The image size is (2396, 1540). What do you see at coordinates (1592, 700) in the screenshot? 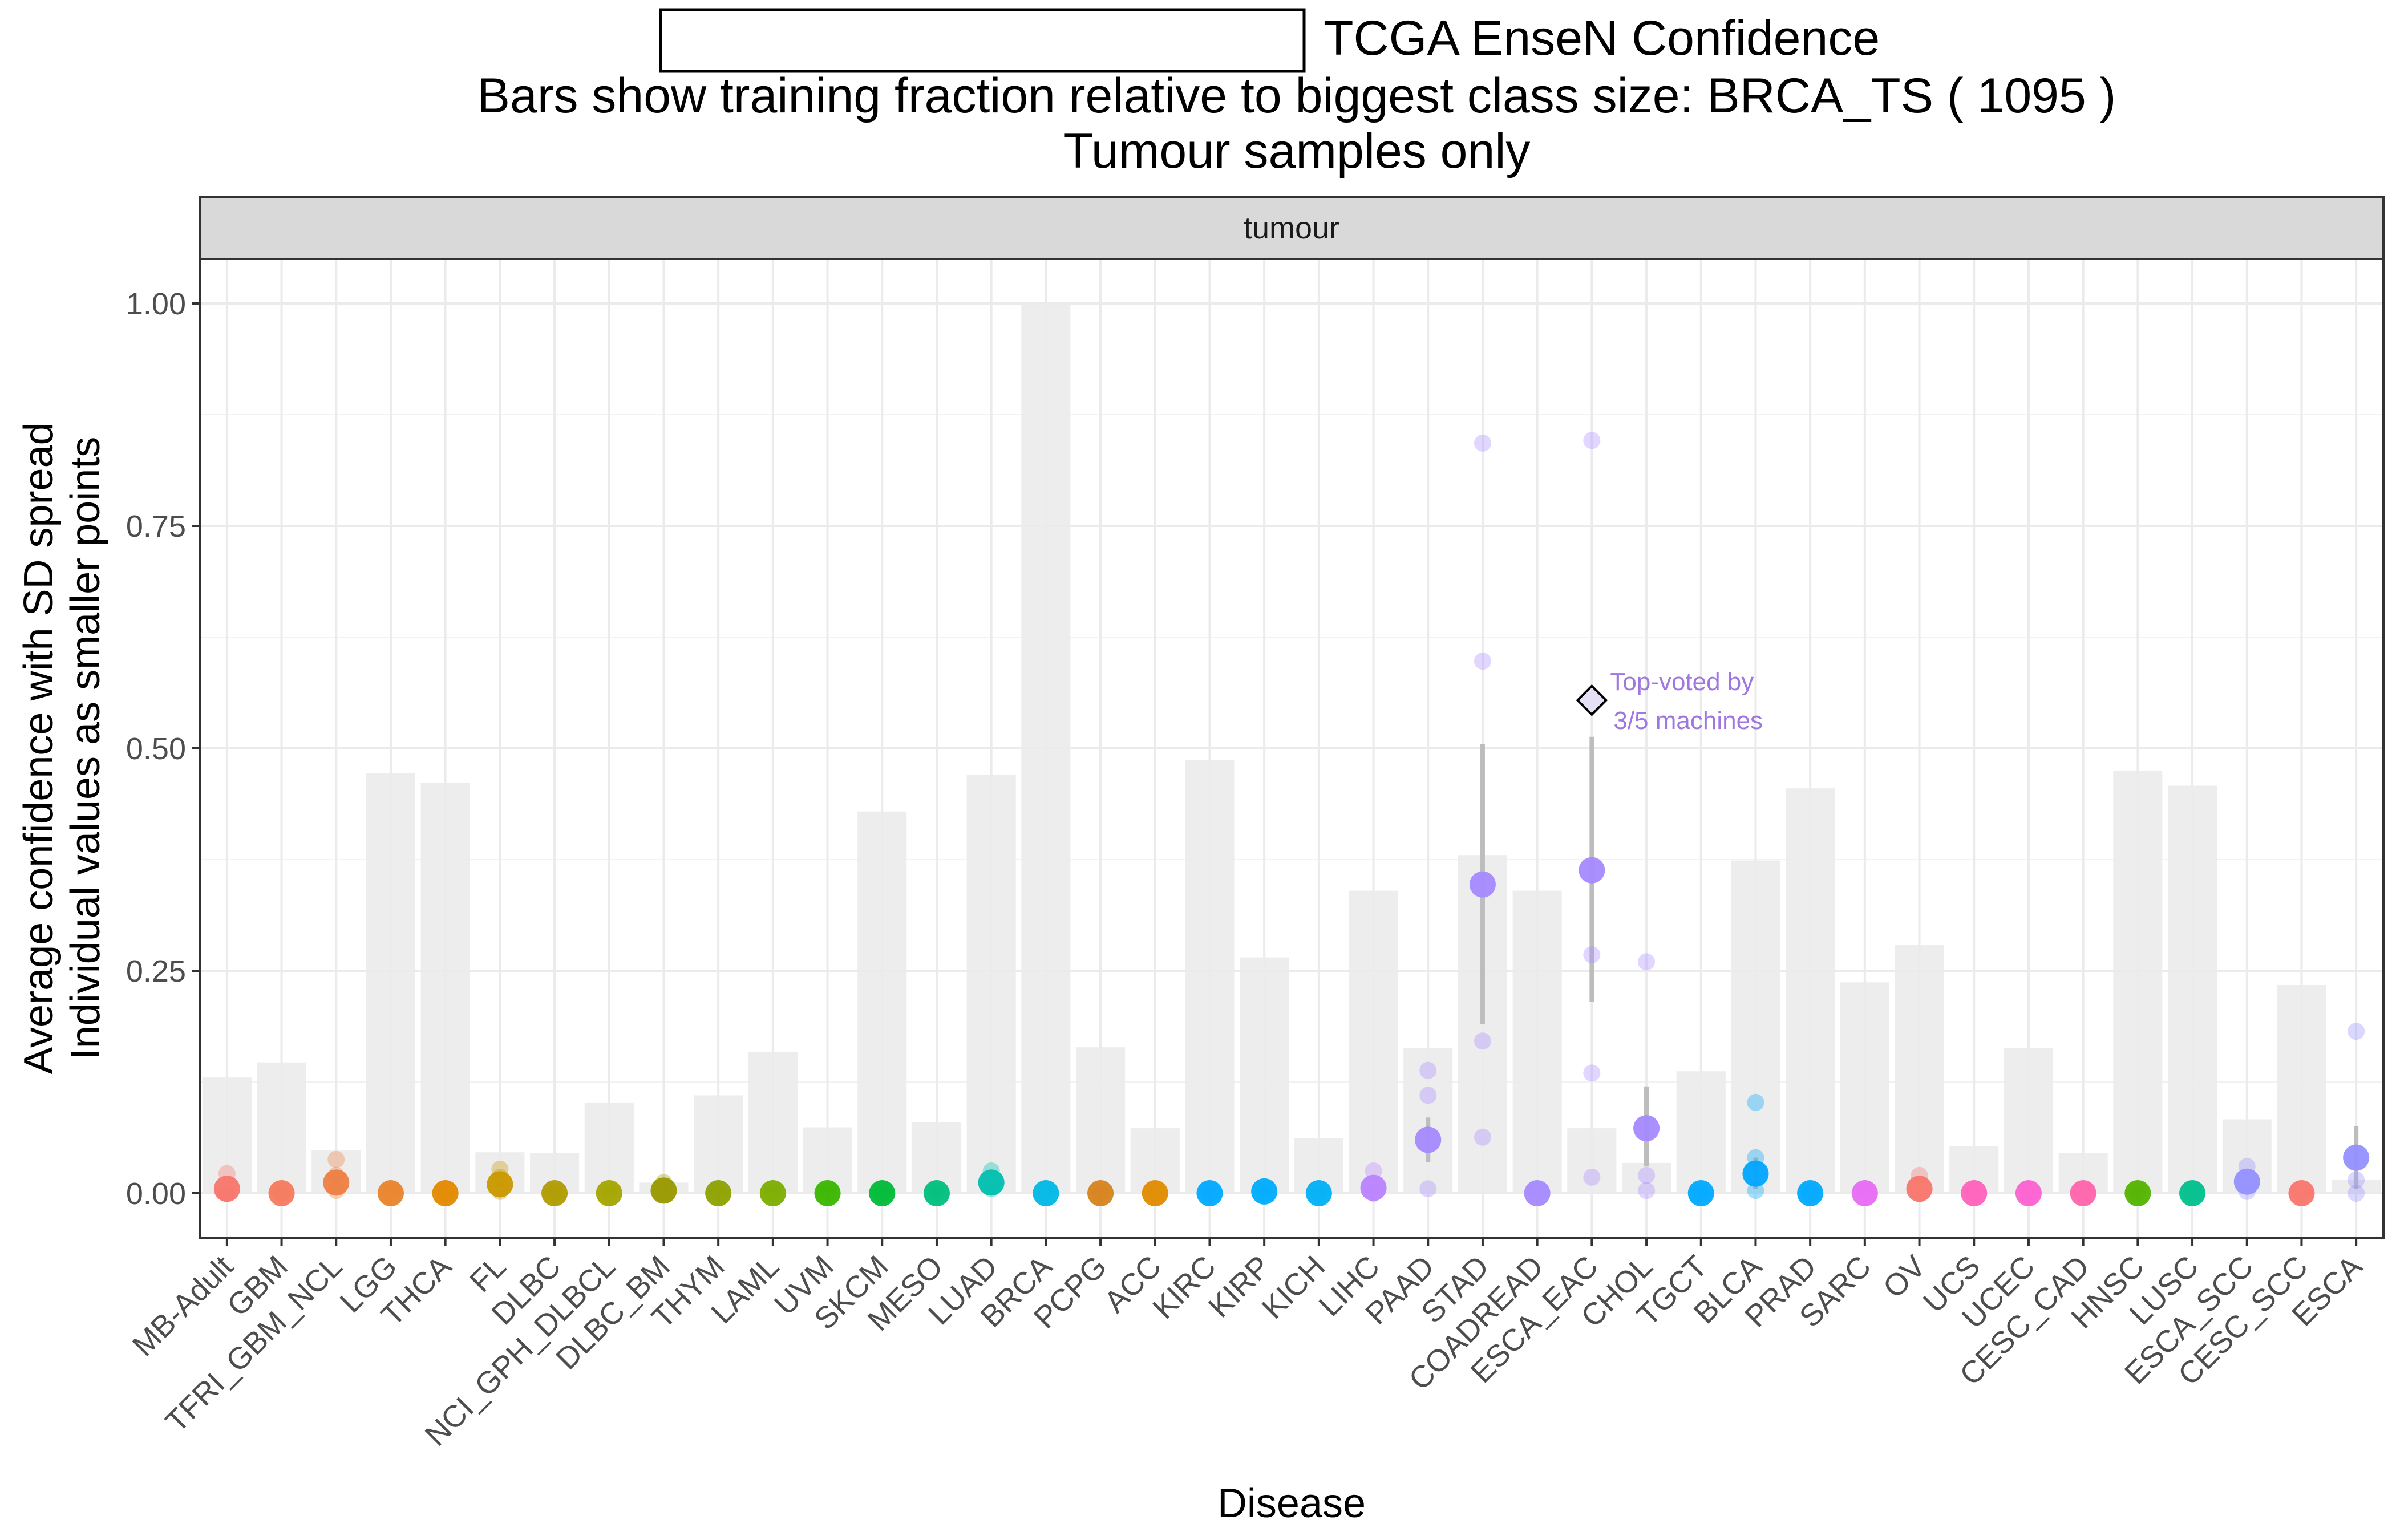
I see `top-vote-diamond` at bounding box center [1592, 700].